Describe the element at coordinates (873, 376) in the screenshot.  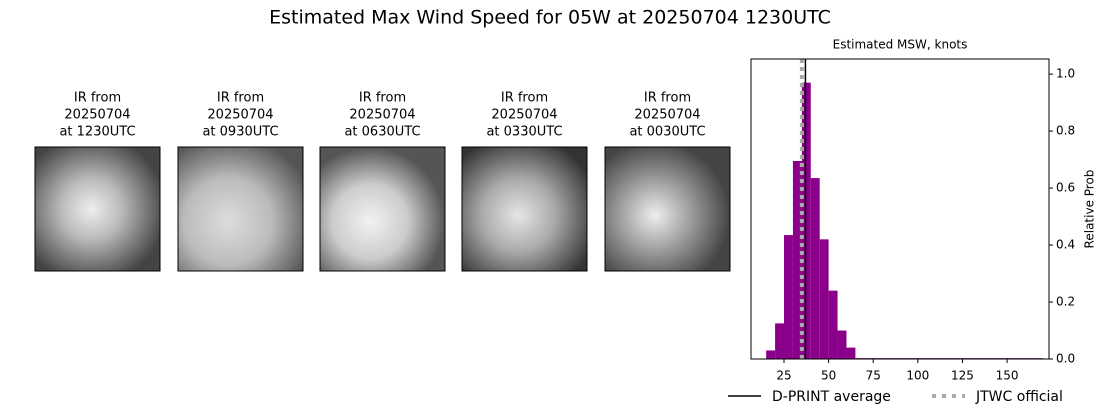
I see `x-tick-label: 75` at that location.